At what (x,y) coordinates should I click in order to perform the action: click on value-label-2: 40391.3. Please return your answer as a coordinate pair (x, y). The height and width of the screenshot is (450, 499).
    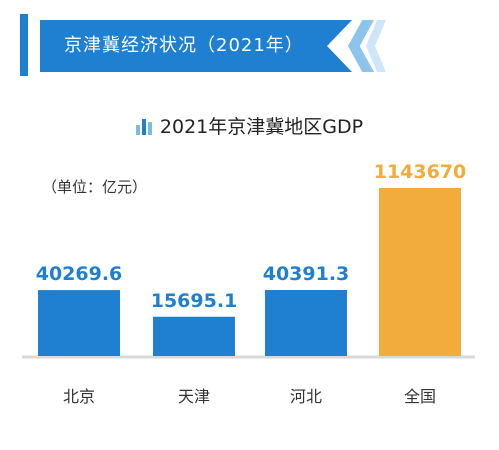
    Looking at the image, I should click on (306, 274).